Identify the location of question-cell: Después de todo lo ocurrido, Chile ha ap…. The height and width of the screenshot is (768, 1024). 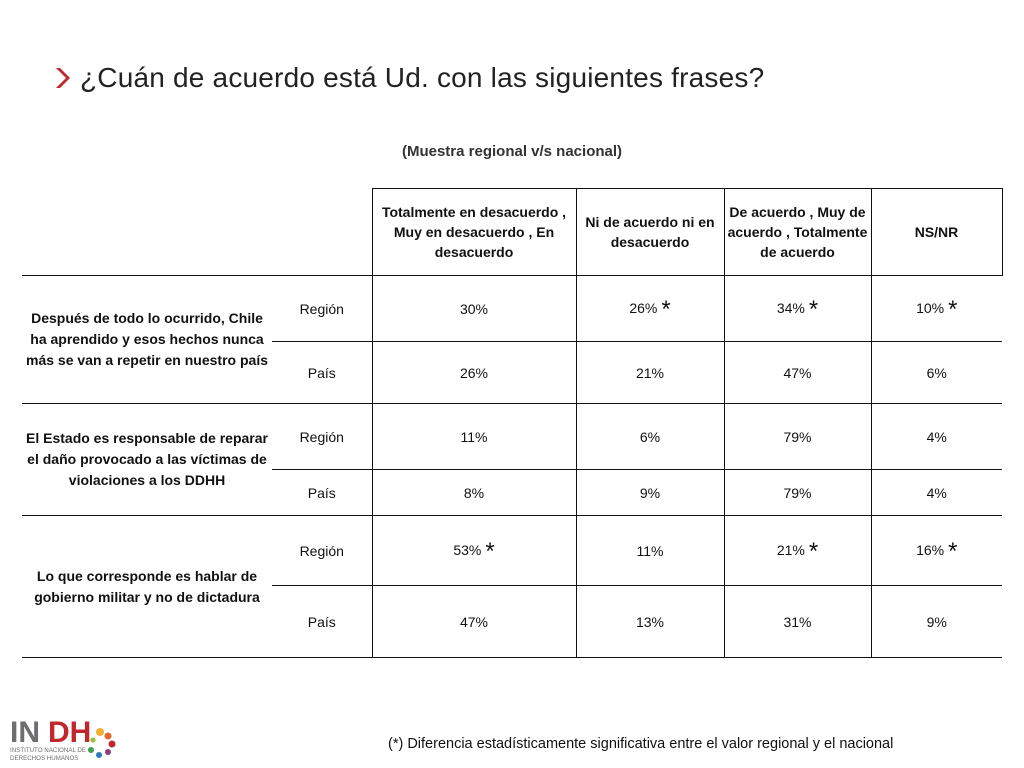
(147, 339).